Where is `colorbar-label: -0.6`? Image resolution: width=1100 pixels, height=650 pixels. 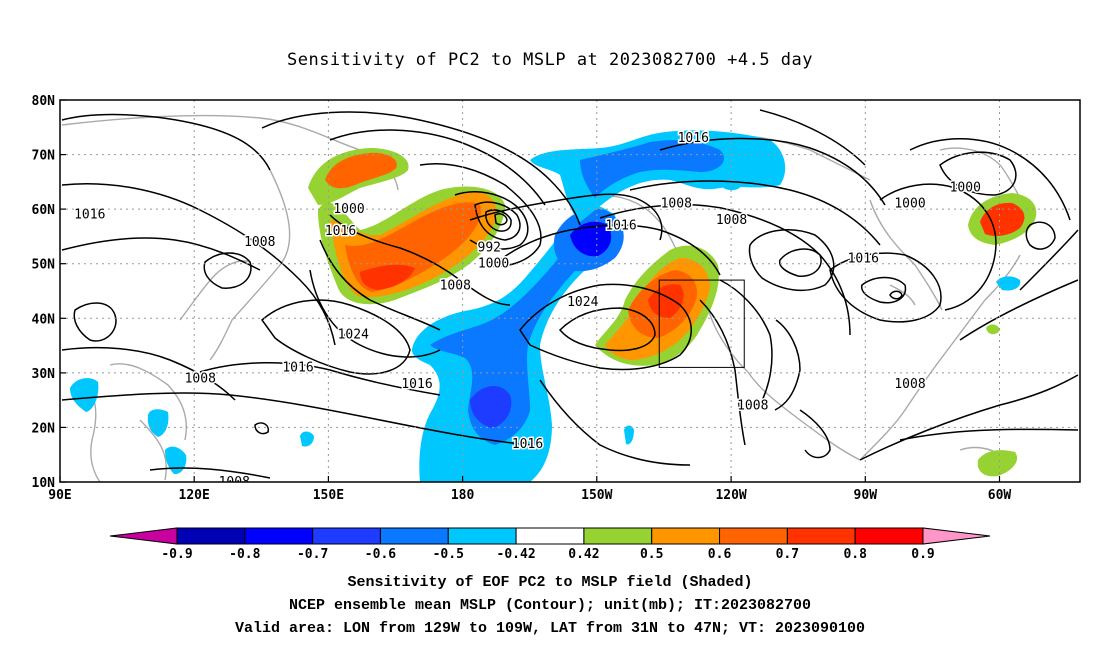
colorbar-label: -0.6 is located at coordinates (380, 554).